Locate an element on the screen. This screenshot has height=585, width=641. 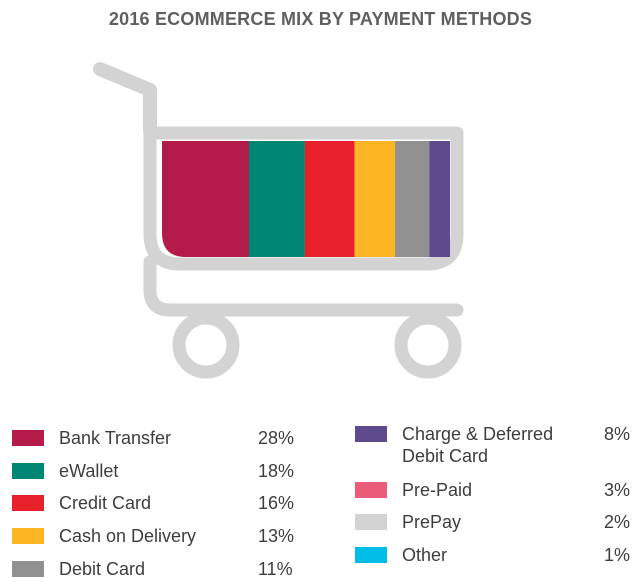
legend-swatch-charge-deferred-debit-card is located at coordinates (371, 434).